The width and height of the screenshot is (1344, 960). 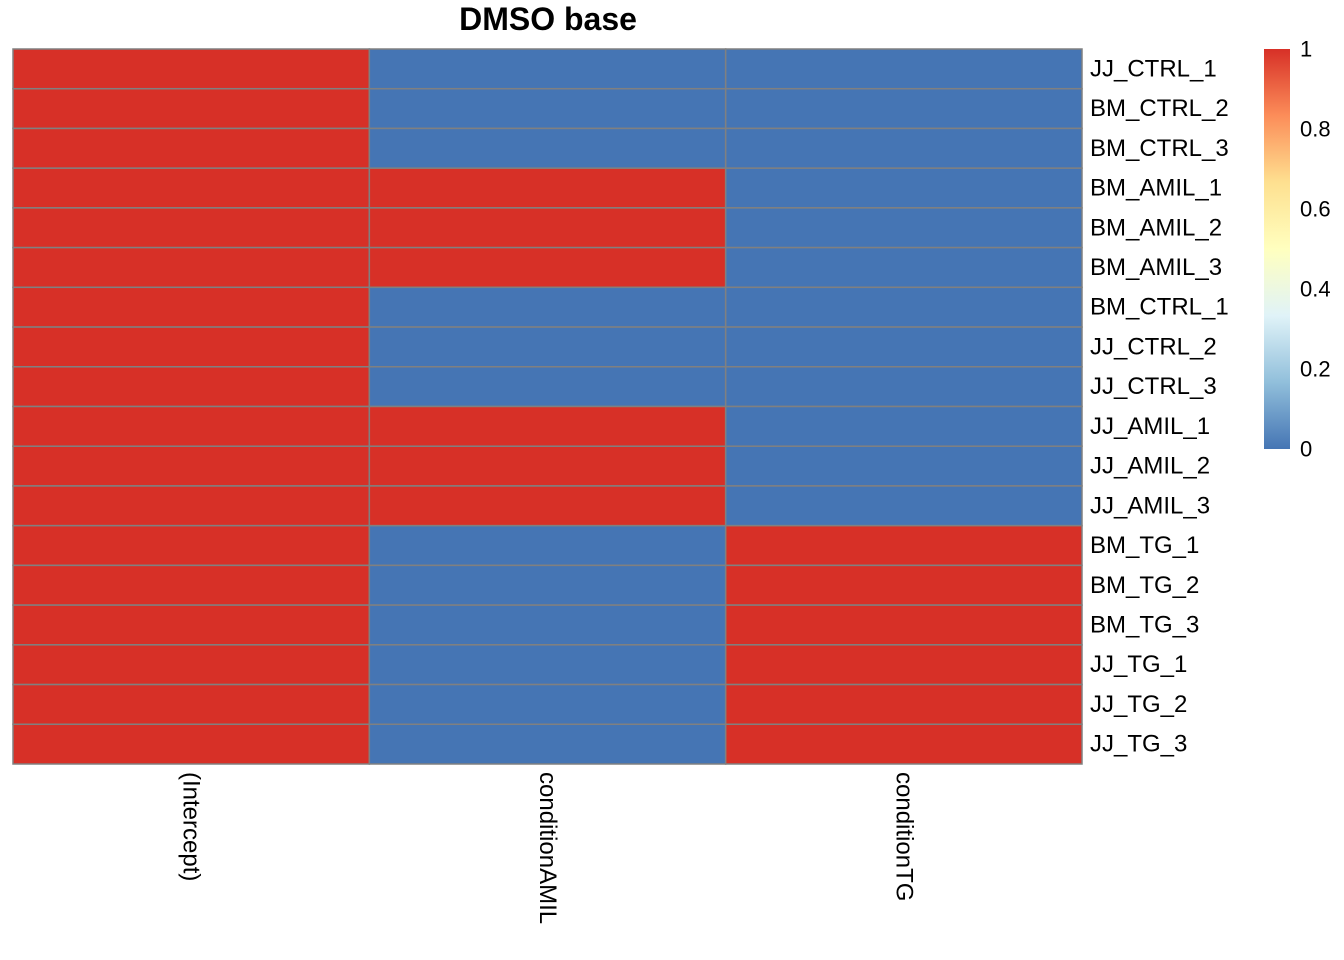 I want to click on legend-tick-label: 0.4, so click(x=1315, y=289).